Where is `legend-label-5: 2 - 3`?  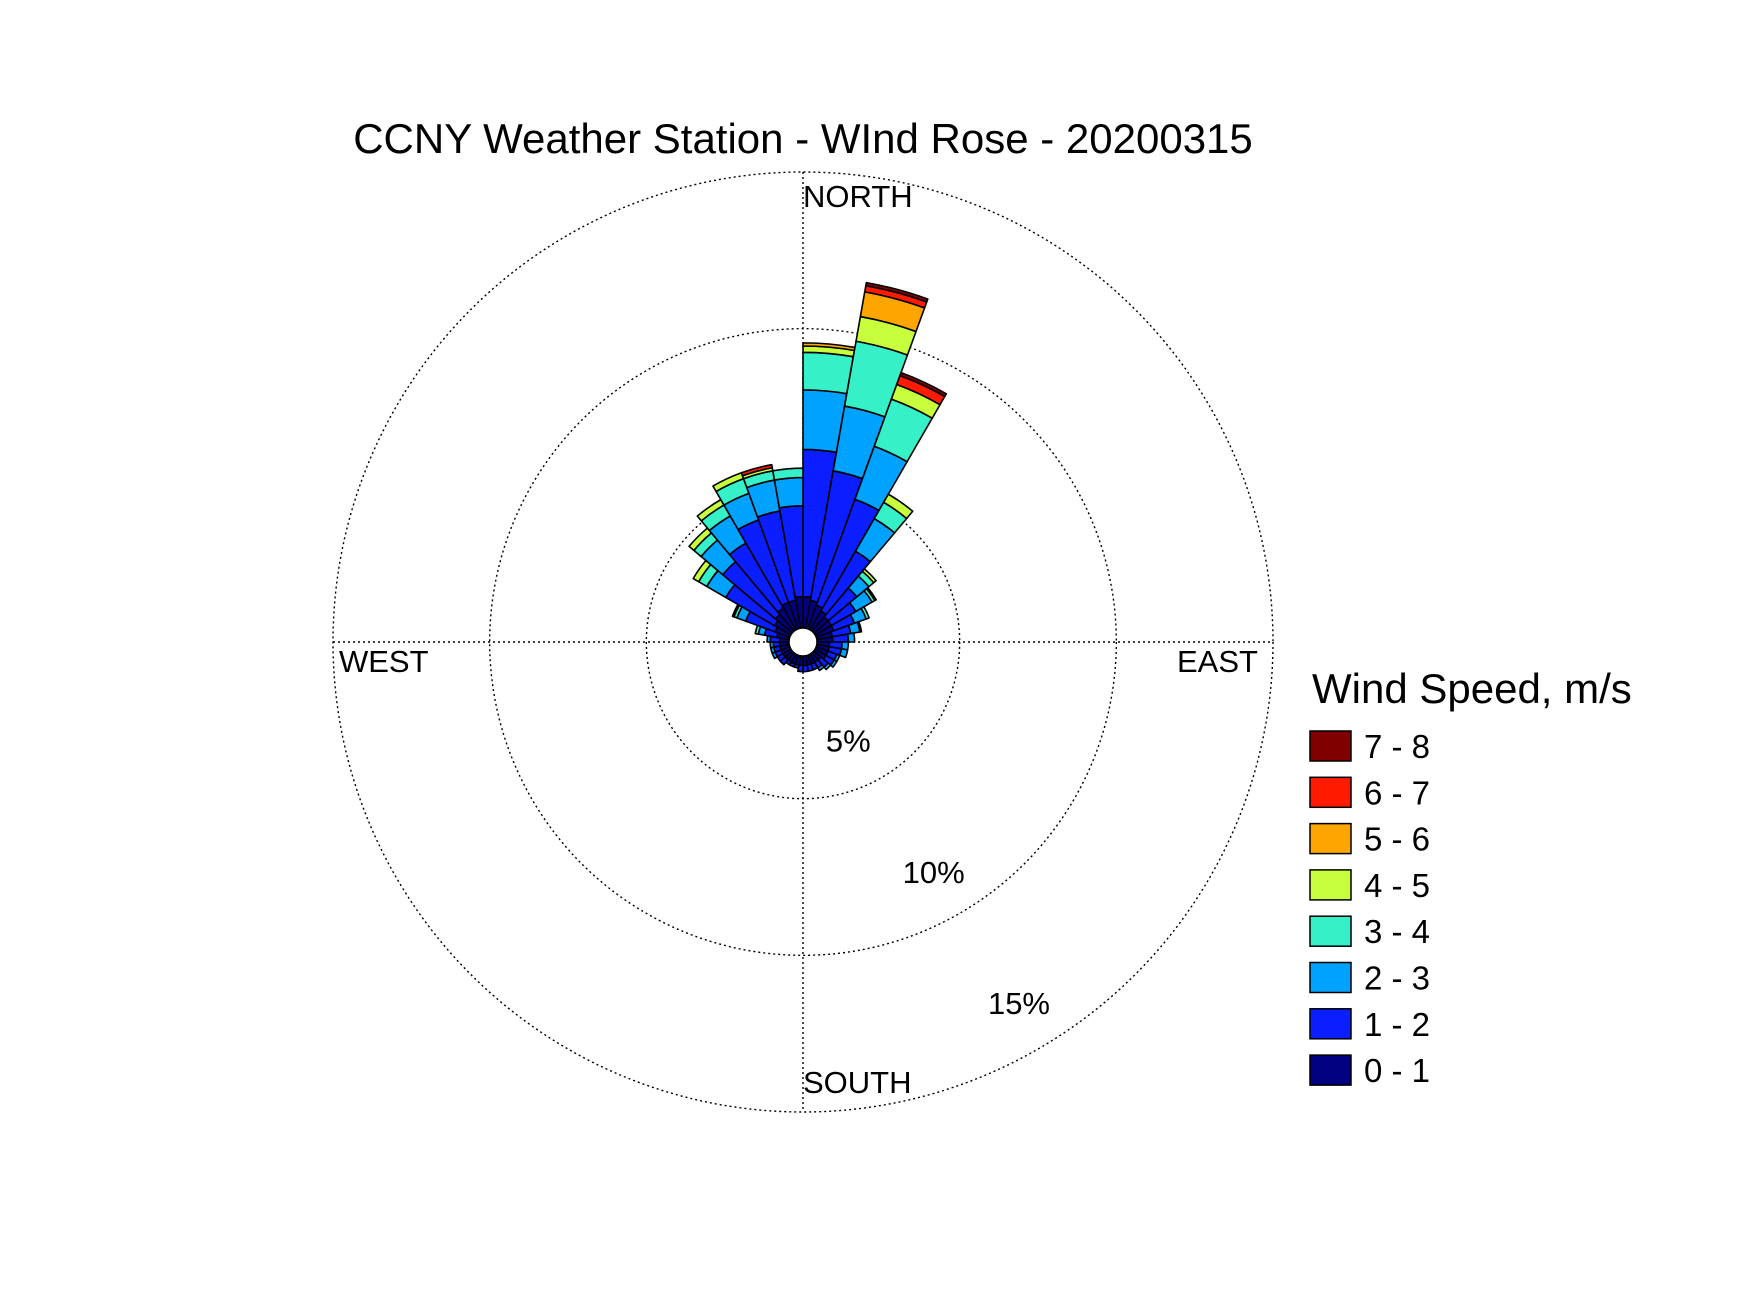
legend-label-5: 2 - 3 is located at coordinates (1397, 978).